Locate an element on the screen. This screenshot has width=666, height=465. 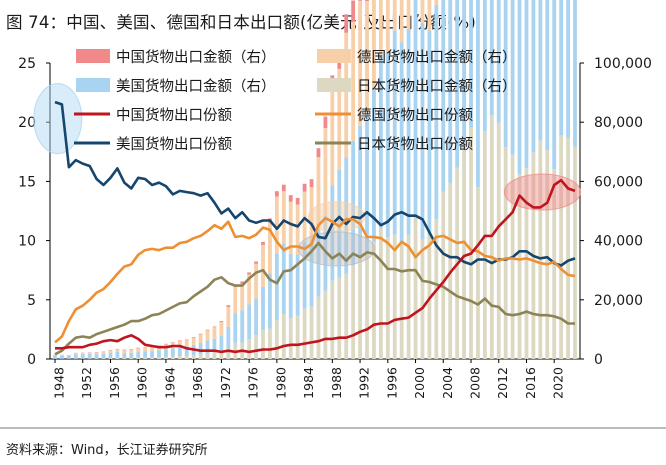
annotation-ellipse is located at coordinates (58, 119).